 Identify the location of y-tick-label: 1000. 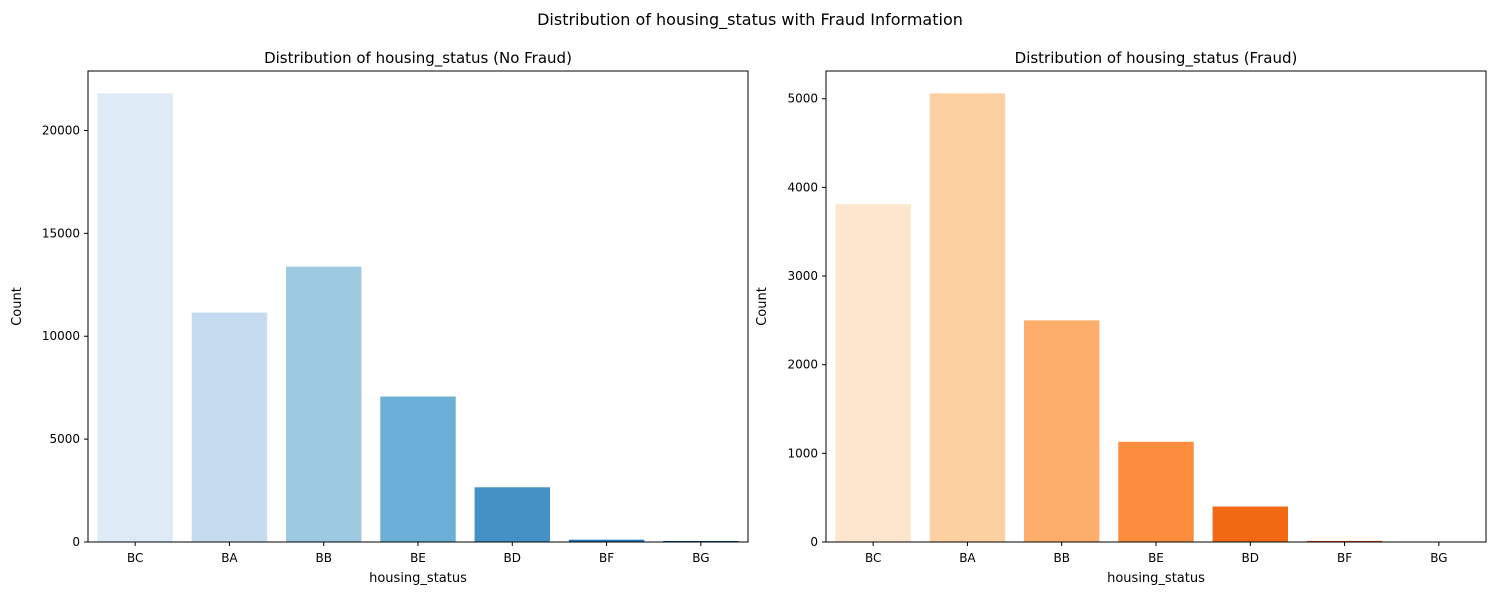
(802, 453).